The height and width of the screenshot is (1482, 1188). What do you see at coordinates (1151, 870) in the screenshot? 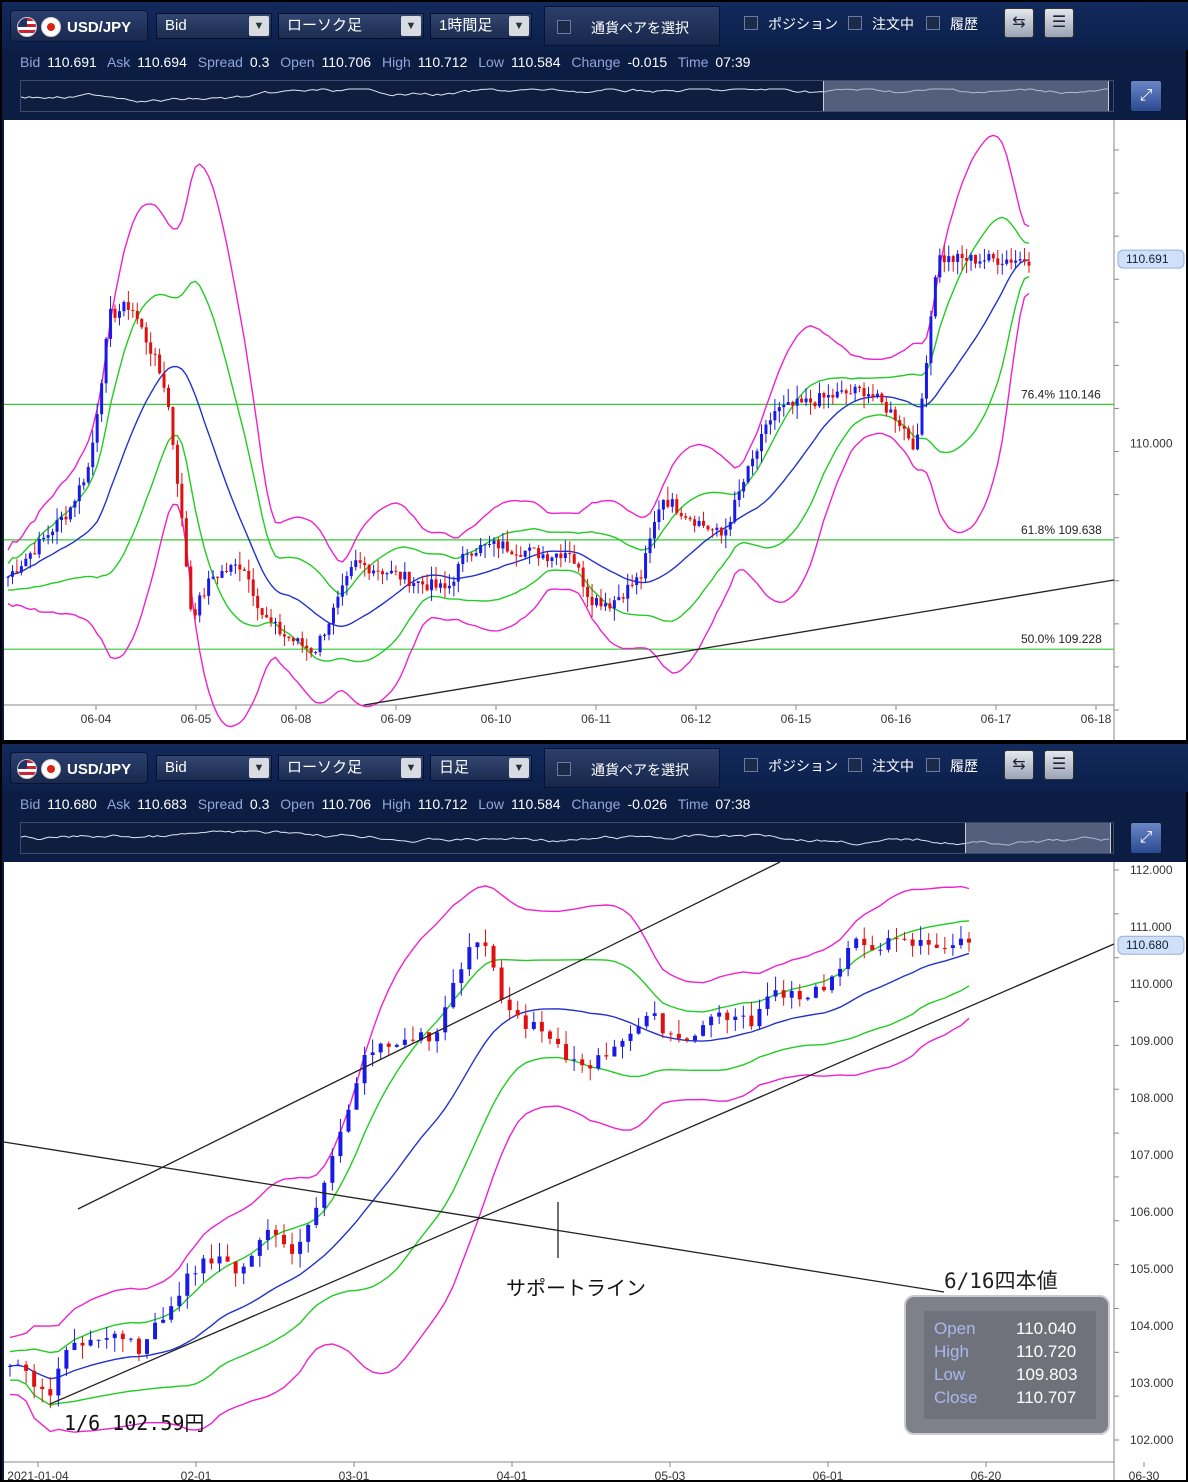
I see `y-tick-label: 112.000` at bounding box center [1151, 870].